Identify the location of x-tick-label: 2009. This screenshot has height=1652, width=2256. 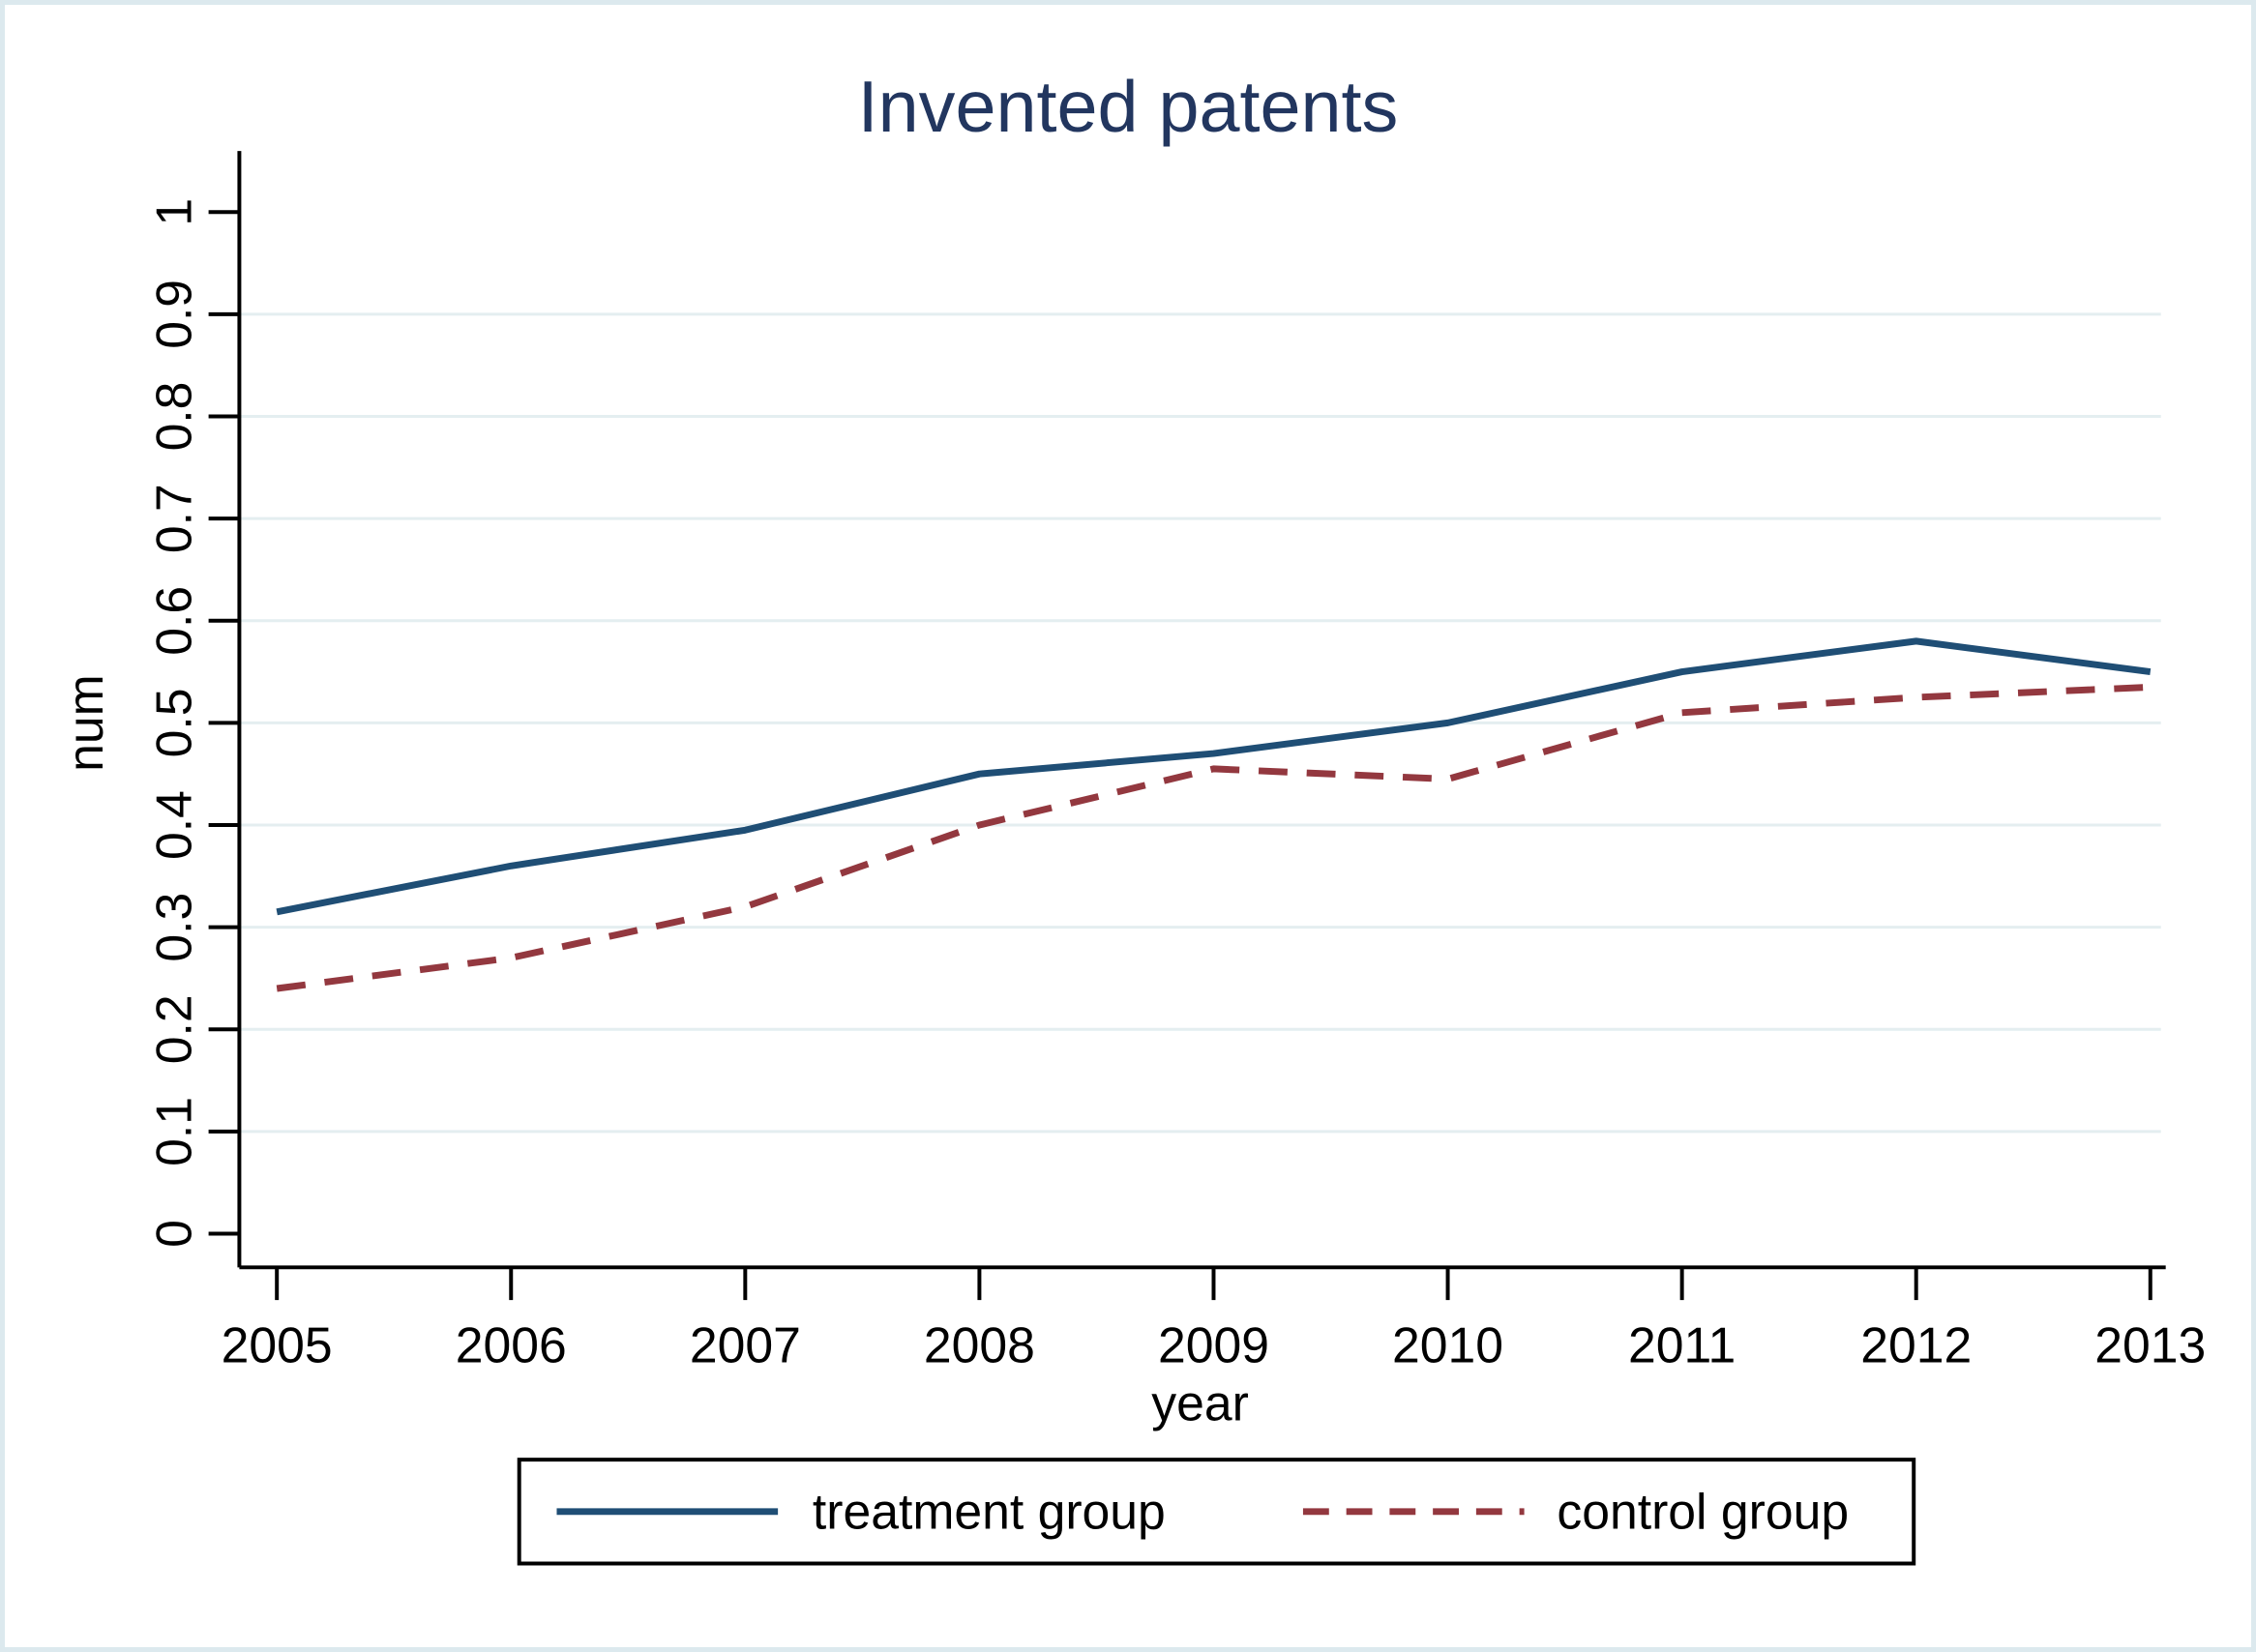
(1213, 1345).